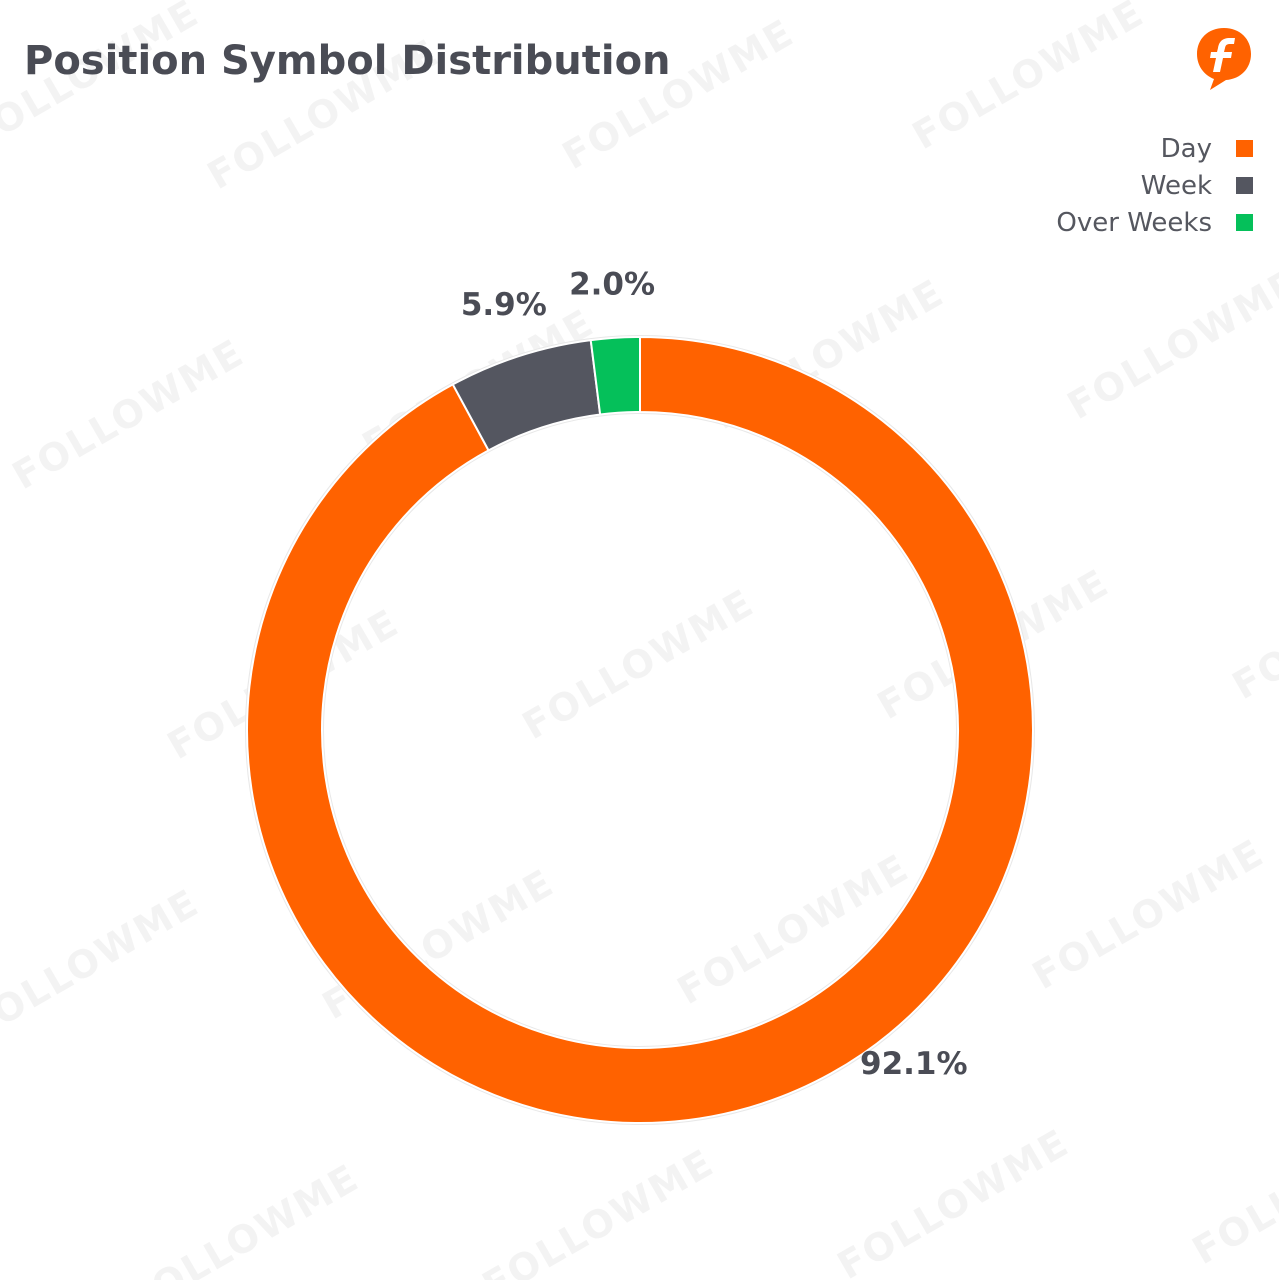 This screenshot has height=1280, width=1279. What do you see at coordinates (1244, 222) in the screenshot?
I see `legend-swatch-over-weeks` at bounding box center [1244, 222].